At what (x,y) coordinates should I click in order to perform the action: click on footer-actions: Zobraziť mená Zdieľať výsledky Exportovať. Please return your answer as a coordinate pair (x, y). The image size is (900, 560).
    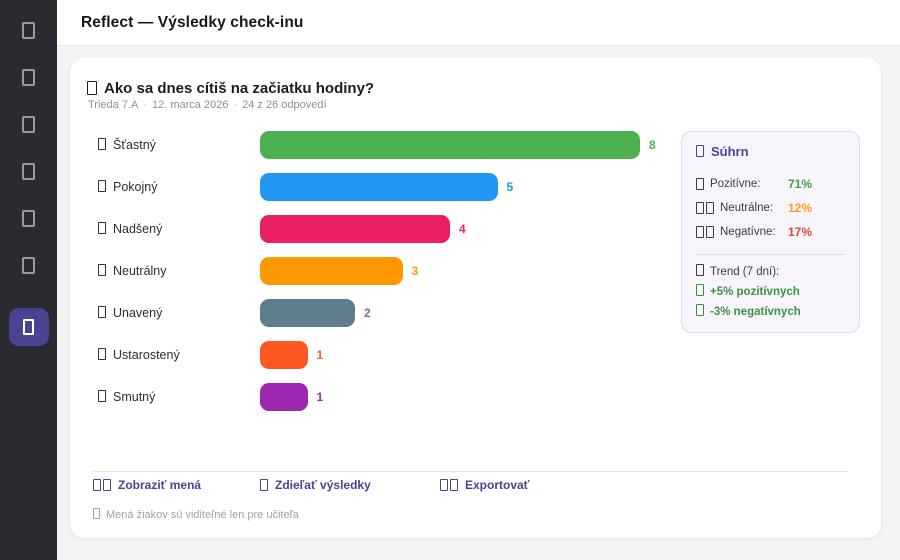
    Looking at the image, I should click on (470, 487).